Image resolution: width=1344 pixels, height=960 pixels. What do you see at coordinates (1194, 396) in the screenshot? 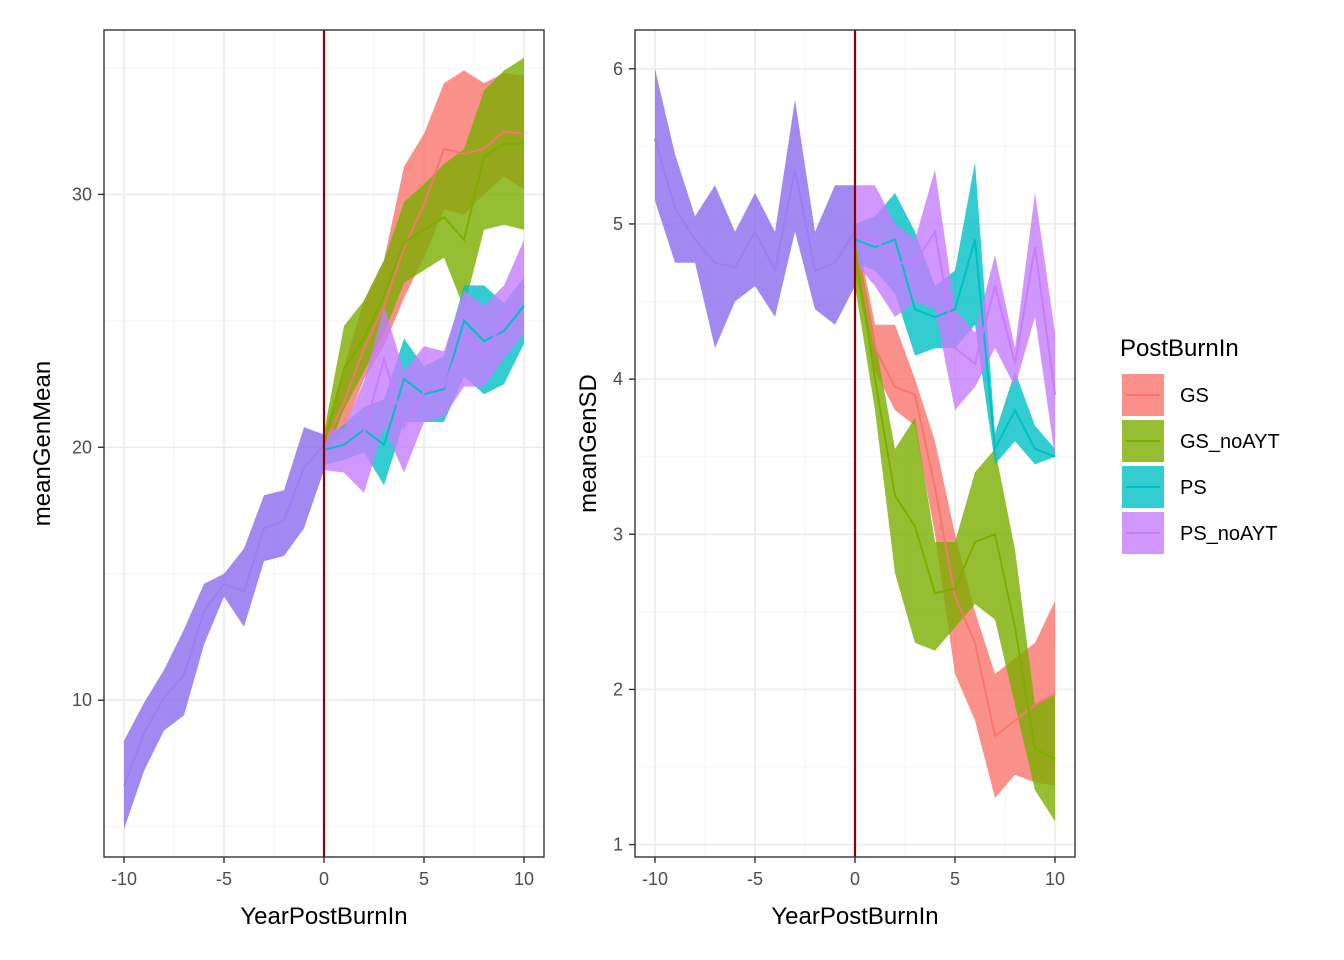
I see `legend-label: GS` at bounding box center [1194, 396].